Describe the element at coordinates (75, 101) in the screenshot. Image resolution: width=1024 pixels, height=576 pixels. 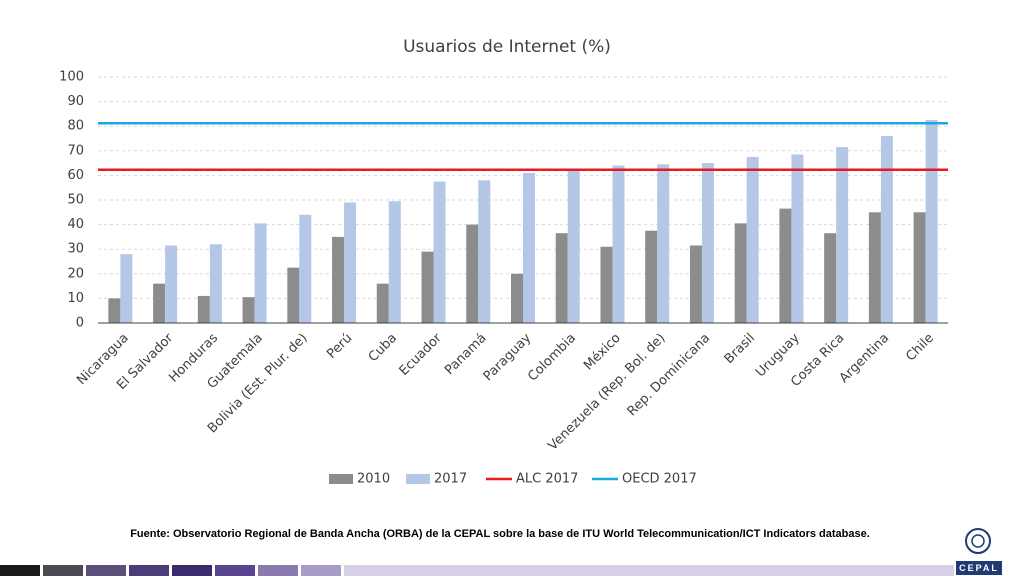
I see `y-tick-label: 90` at that location.